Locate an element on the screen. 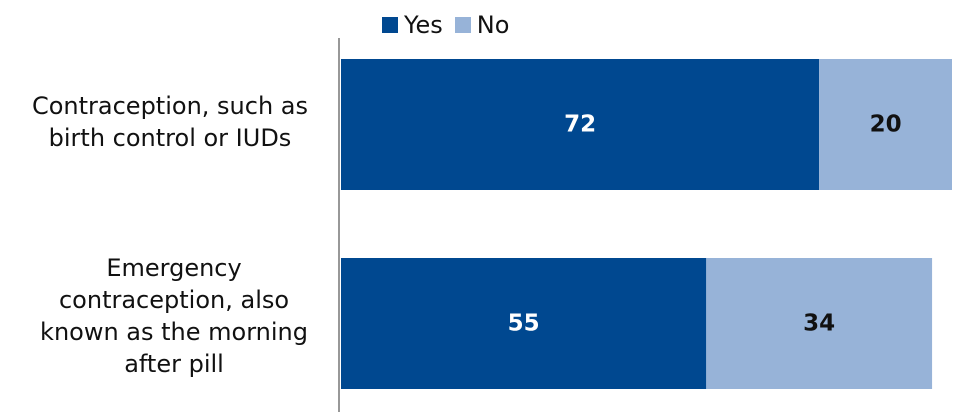  data-label-yes-1: 55 is located at coordinates (524, 324).